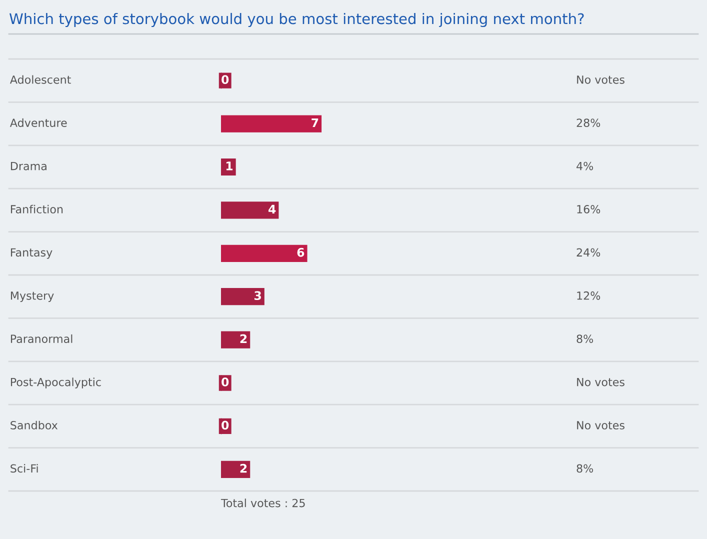  I want to click on text: 4%, so click(585, 166).